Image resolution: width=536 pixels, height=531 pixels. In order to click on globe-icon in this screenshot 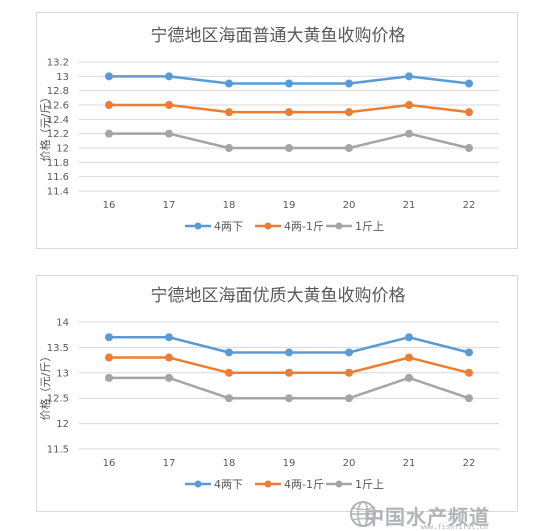, I will do `click(363, 514)`.